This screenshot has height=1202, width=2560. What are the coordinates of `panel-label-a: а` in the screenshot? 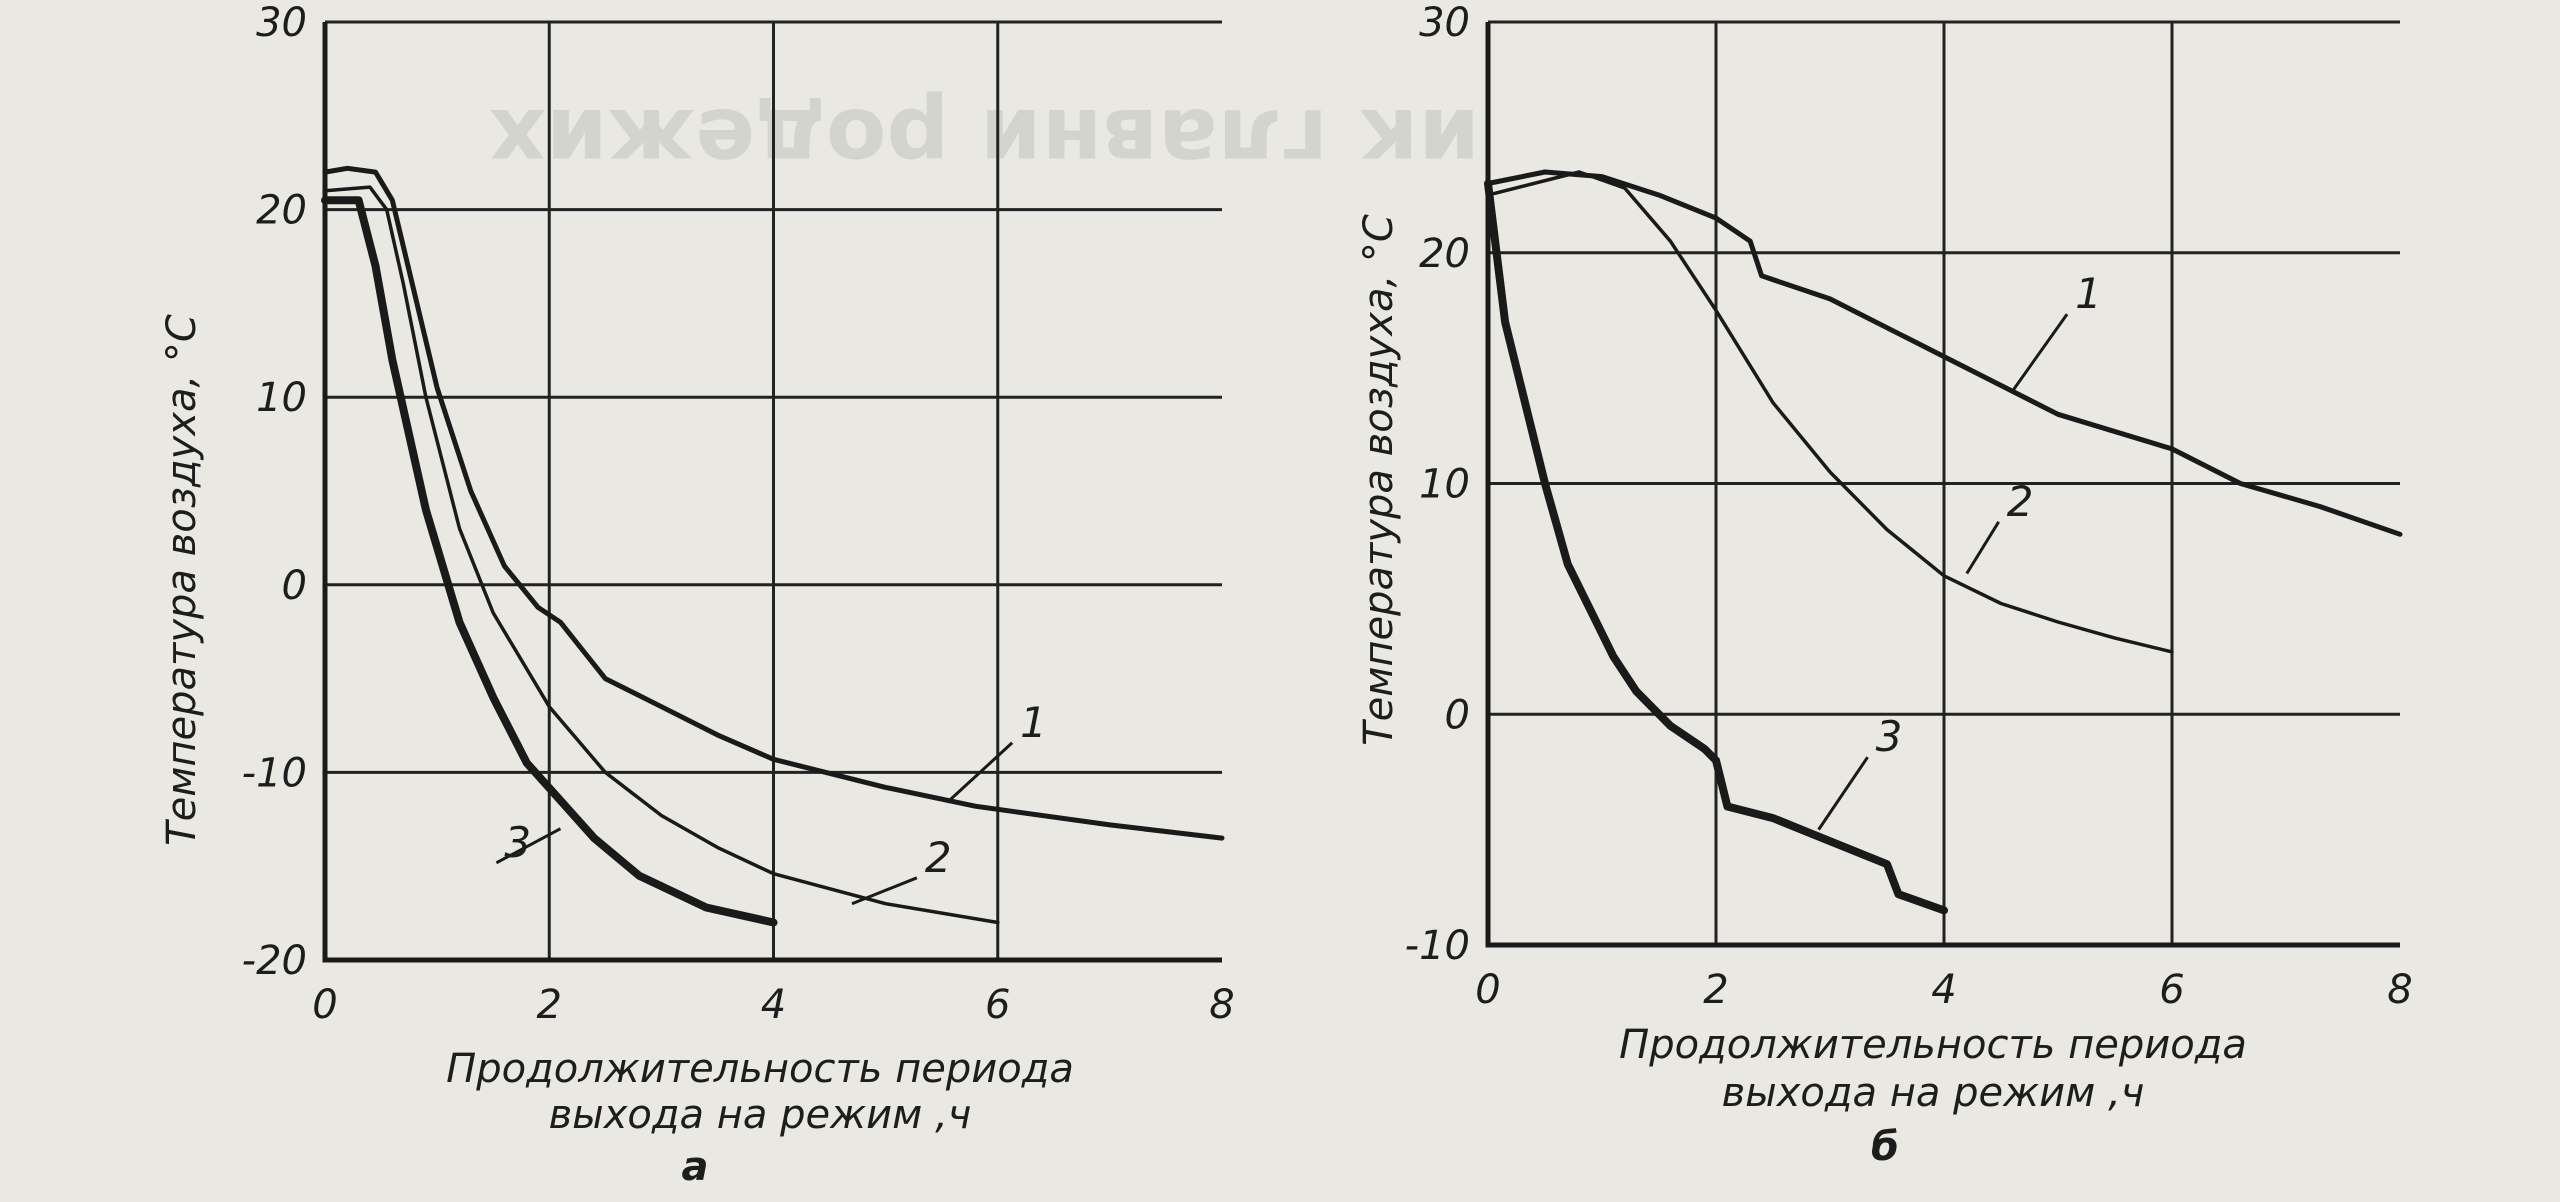 It's located at (695, 1167).